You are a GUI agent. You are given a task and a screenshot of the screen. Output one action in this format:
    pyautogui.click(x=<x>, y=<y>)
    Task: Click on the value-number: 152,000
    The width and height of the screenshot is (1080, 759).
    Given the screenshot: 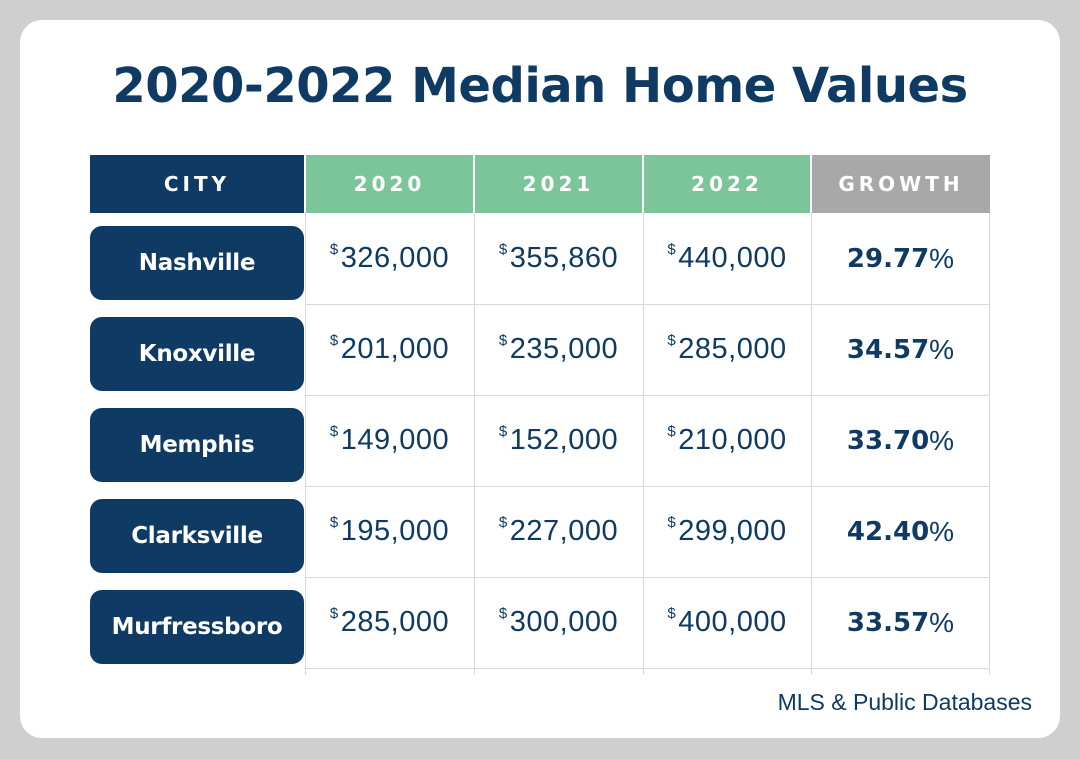 What is the action you would take?
    pyautogui.click(x=564, y=440)
    